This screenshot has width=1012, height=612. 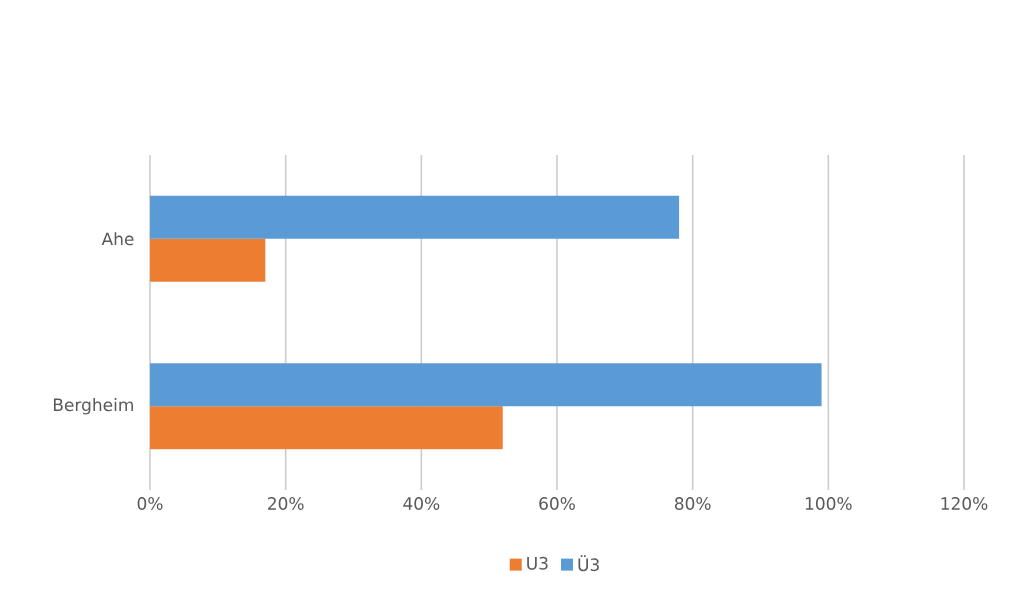 I want to click on y-tick-label: Ahe, so click(x=117, y=239).